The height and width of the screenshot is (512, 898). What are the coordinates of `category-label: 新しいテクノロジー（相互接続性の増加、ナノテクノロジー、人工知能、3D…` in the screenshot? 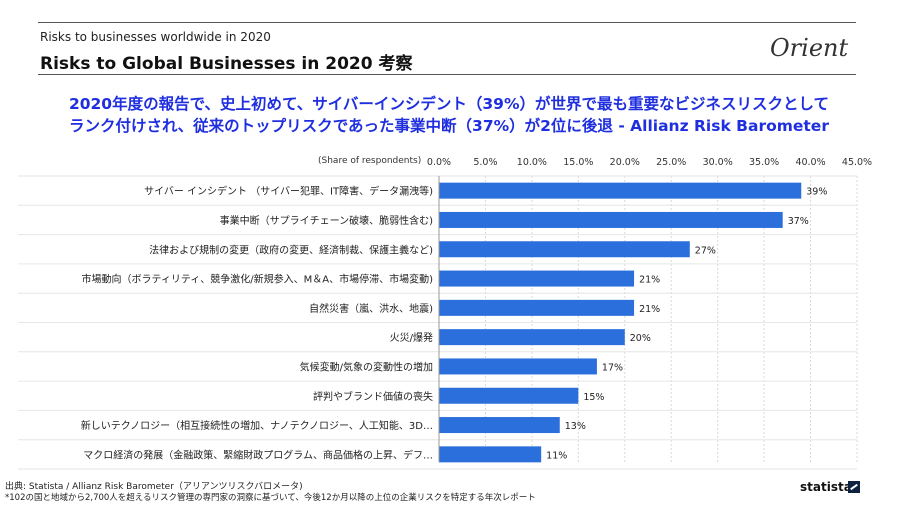 It's located at (257, 425).